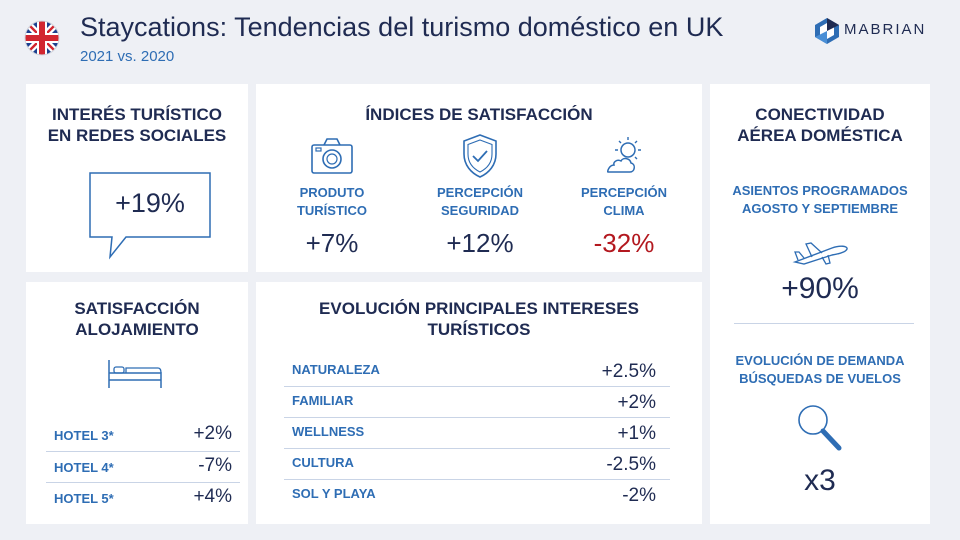 The image size is (960, 540). Describe the element at coordinates (332, 156) in the screenshot. I see `camera-icon` at that location.